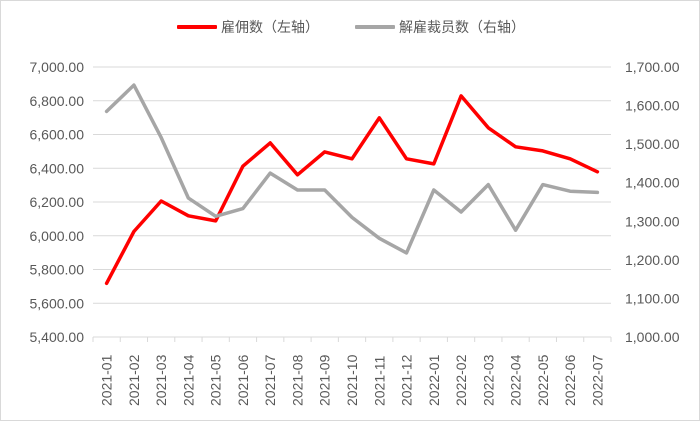  What do you see at coordinates (216, 380) in the screenshot?
I see `x-tick-label: 2021-05` at bounding box center [216, 380].